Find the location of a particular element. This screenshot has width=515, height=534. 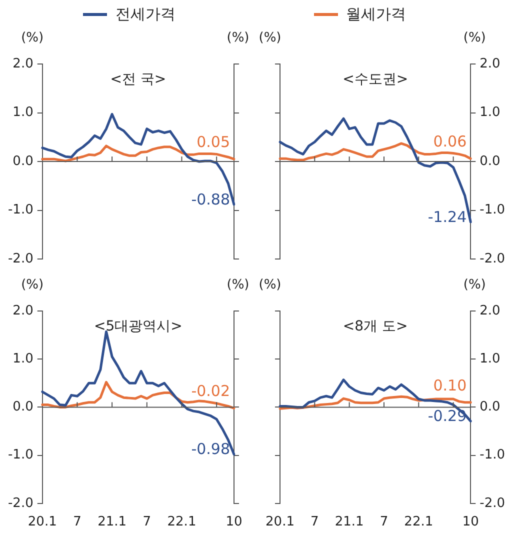

legend-label: 전세가격 is located at coordinates (145, 14).